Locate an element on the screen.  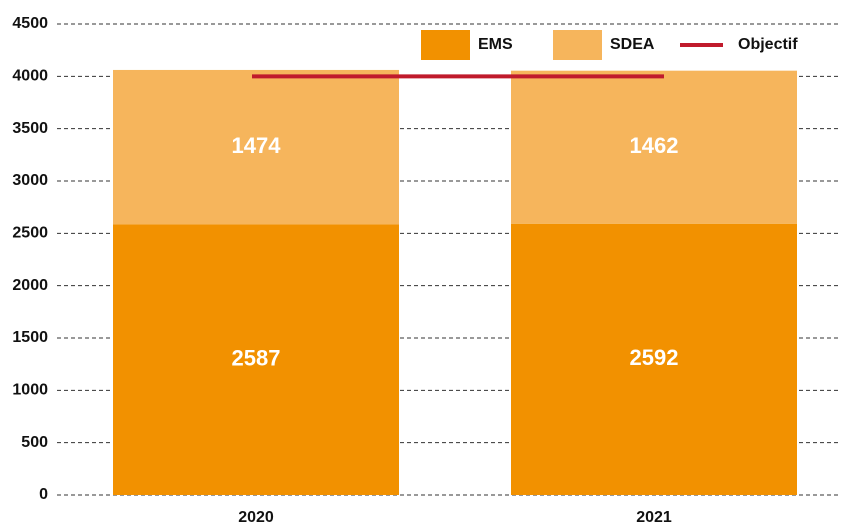
data-label: 2592 is located at coordinates (654, 357).